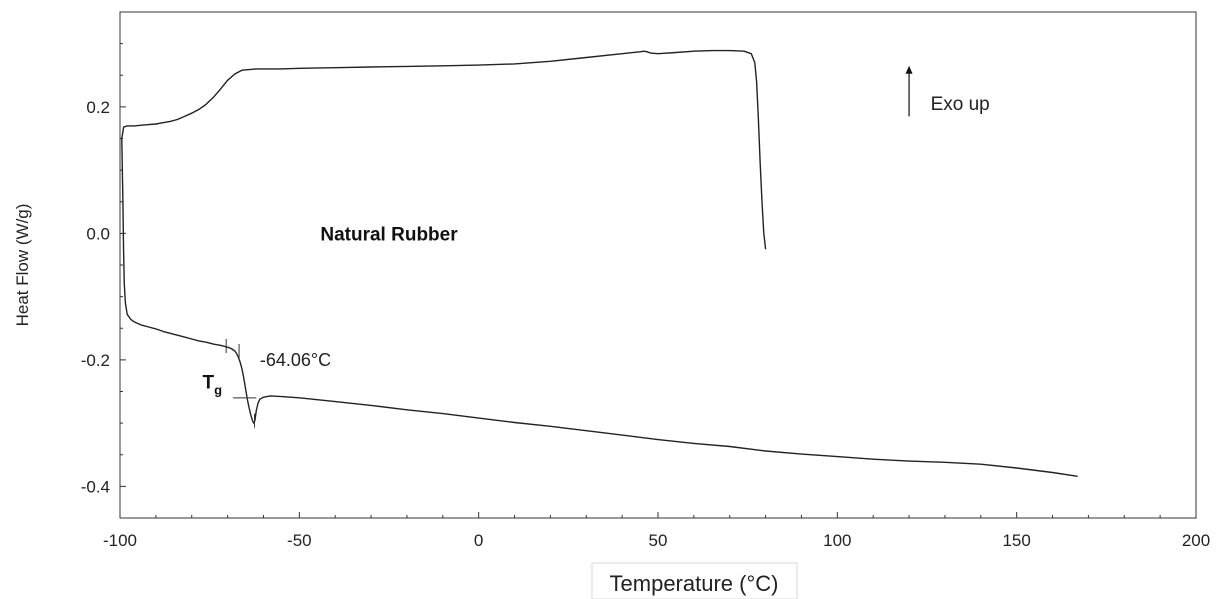  I want to click on x-tick-label: -100, so click(120, 540).